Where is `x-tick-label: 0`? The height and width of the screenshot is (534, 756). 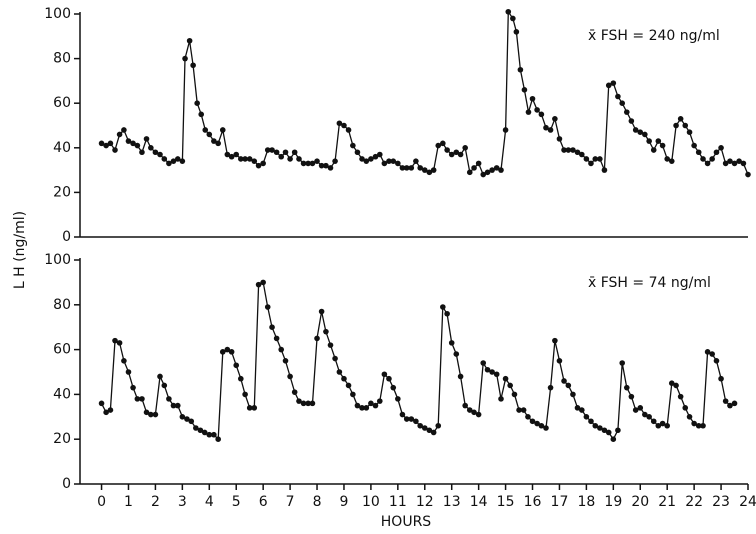
x-tick-label: 0 is located at coordinates (101, 502).